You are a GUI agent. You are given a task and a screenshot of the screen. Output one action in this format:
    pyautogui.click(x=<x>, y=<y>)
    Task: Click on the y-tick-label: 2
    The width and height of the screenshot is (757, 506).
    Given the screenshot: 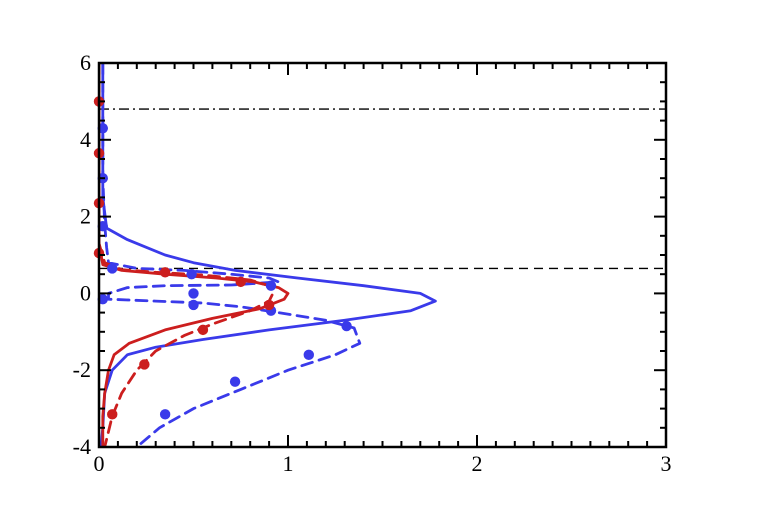 What is the action you would take?
    pyautogui.click(x=85, y=216)
    